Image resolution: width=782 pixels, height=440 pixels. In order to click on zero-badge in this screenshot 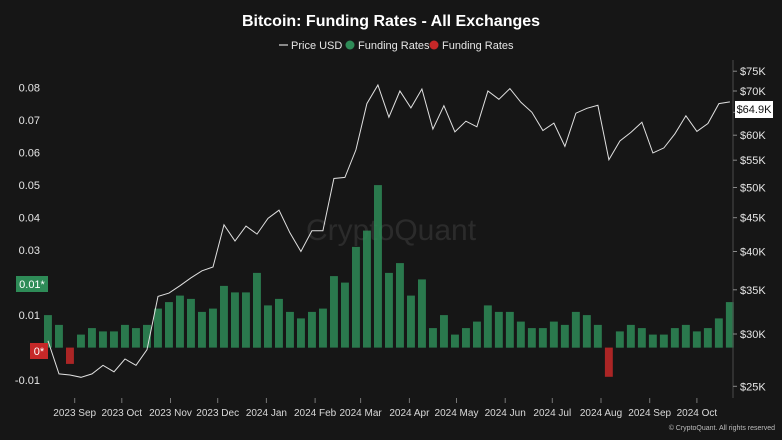, I will do `click(39, 351)`.